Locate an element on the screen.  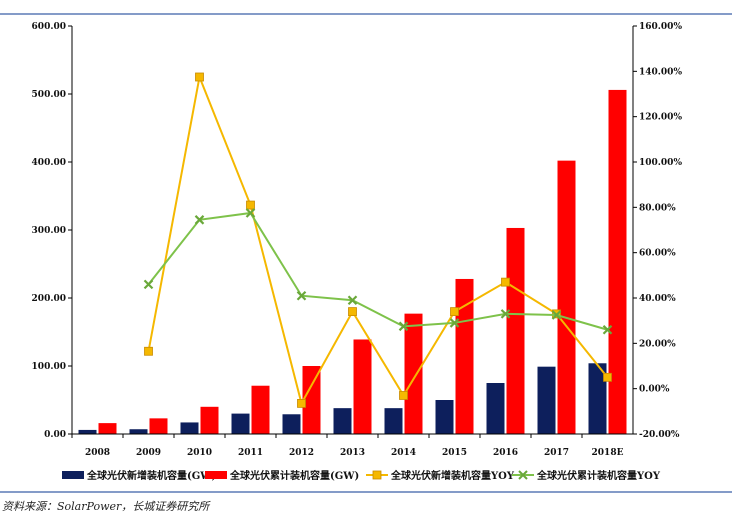
x-tick-label-2008: 2008 is located at coordinates (97, 453).